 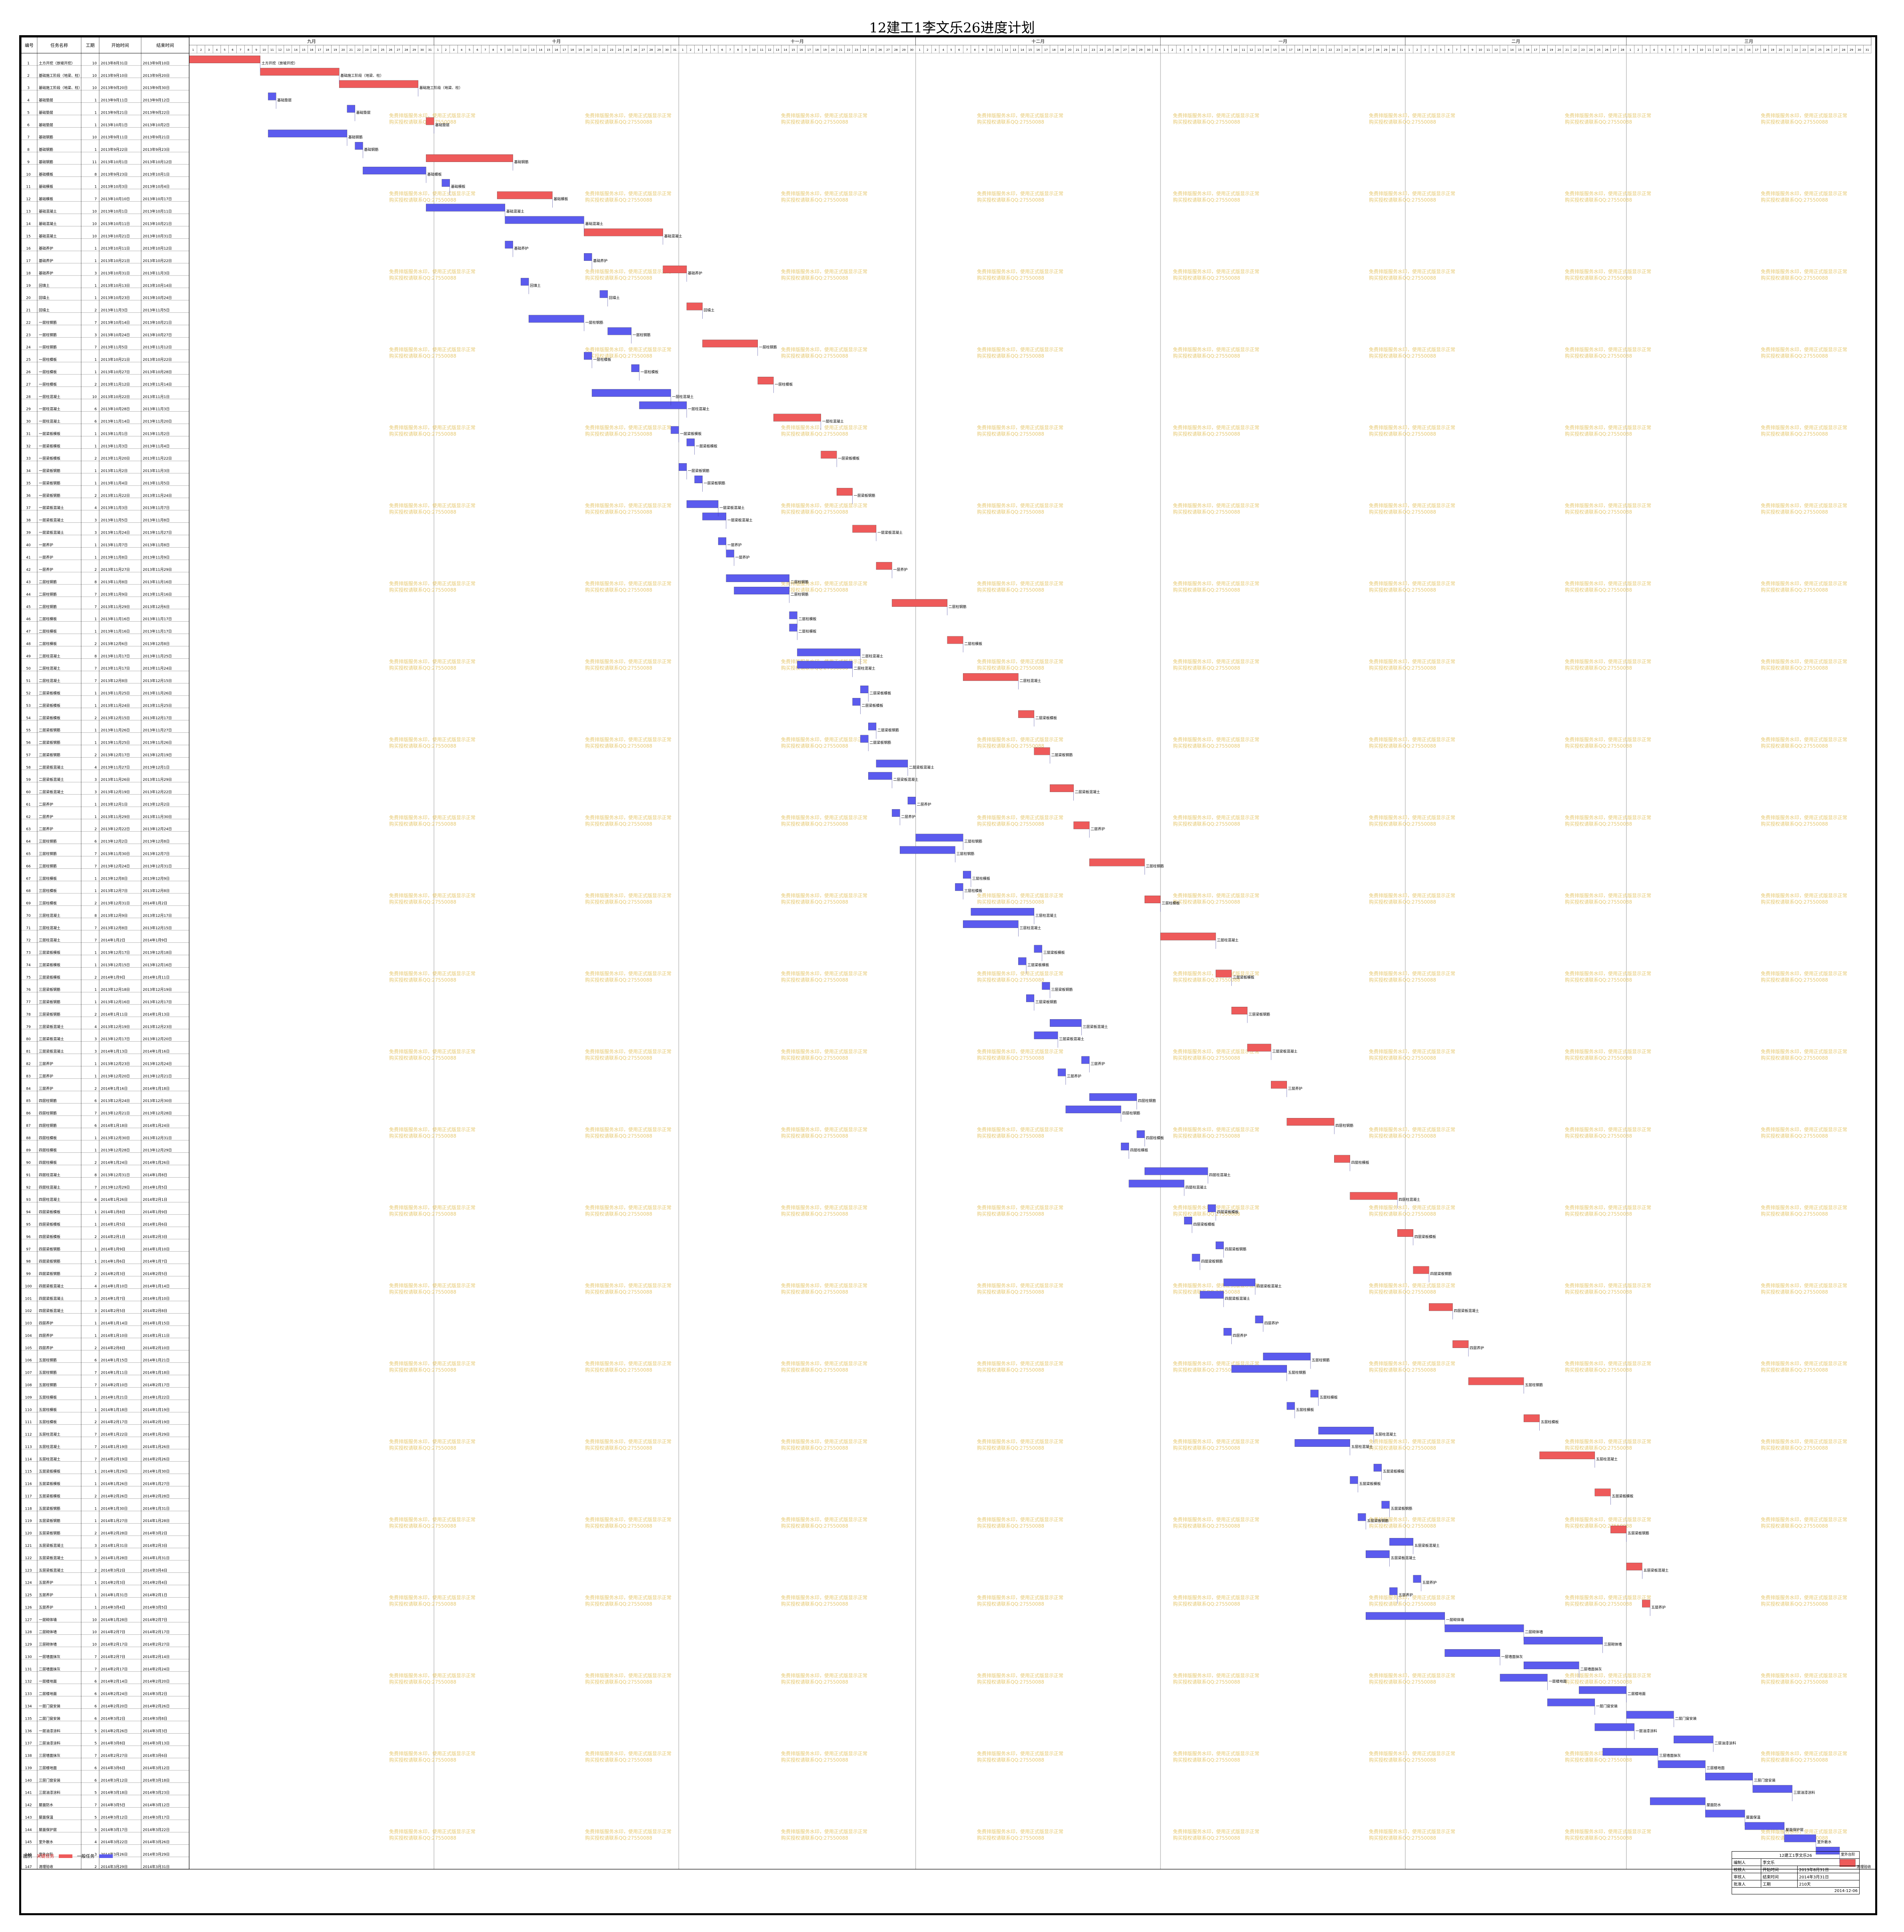 What do you see at coordinates (50, 977) in the screenshot?
I see `task-name: 三层梁板模板` at bounding box center [50, 977].